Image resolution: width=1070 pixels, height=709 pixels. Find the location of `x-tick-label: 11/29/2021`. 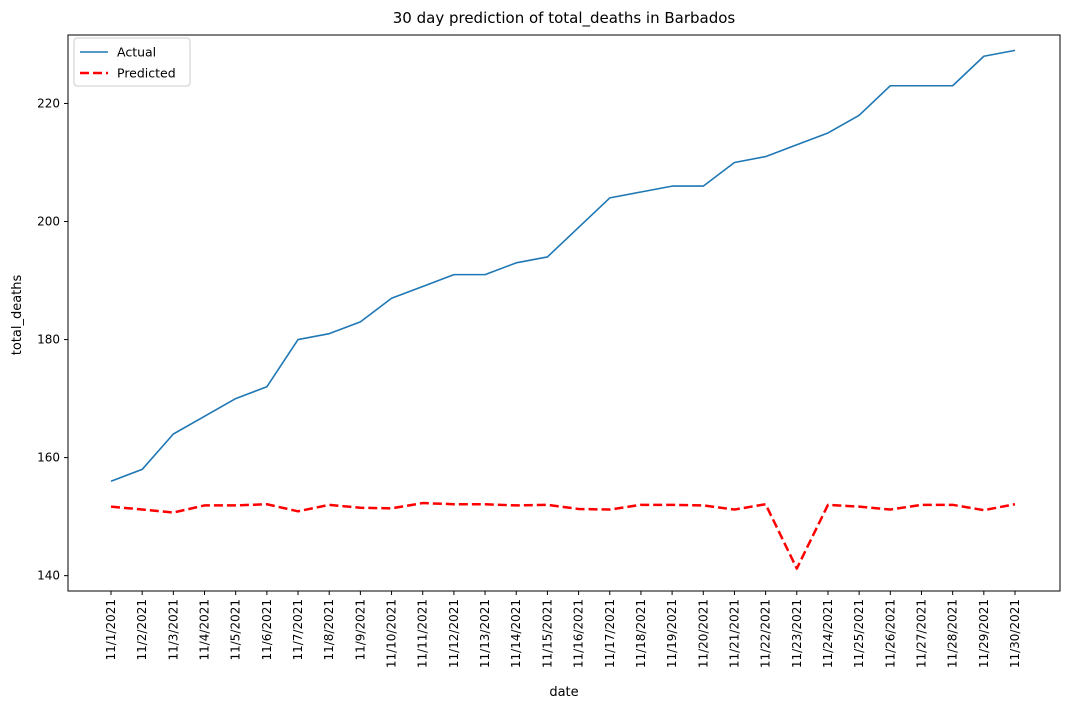

x-tick-label: 11/29/2021 is located at coordinates (984, 633).